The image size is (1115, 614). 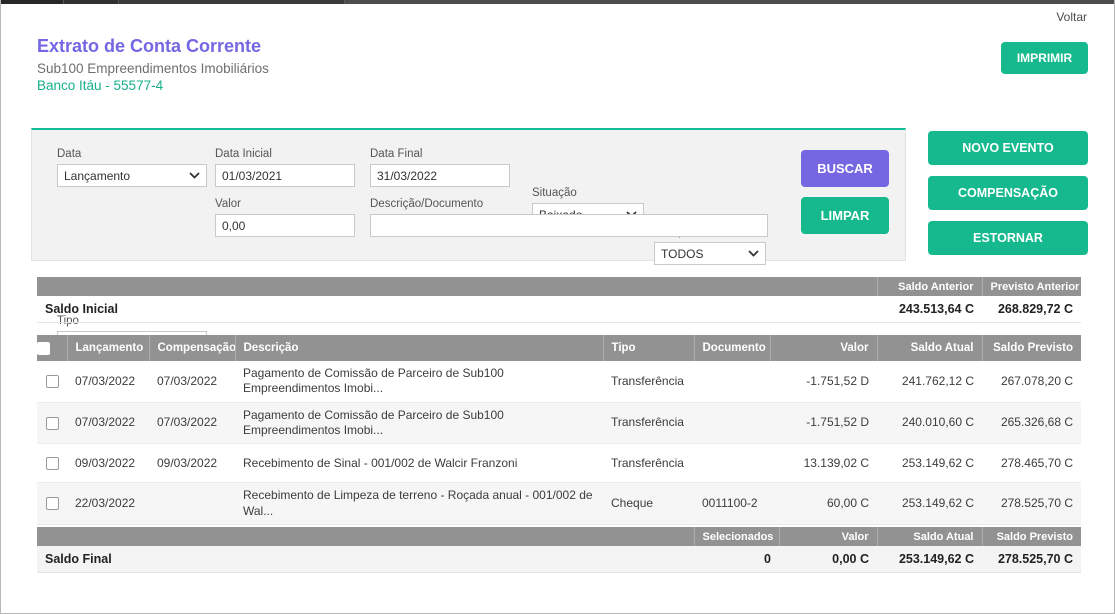 I want to click on compensacao-cell, so click(x=192, y=504).